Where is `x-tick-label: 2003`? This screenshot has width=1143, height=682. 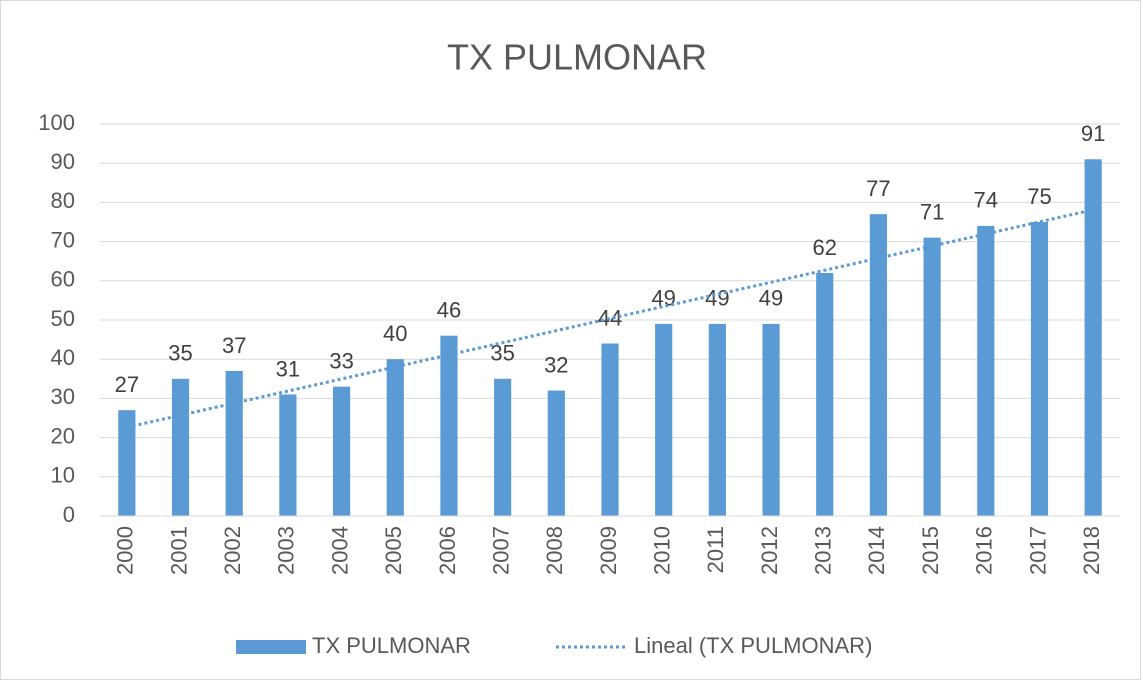 x-tick-label: 2003 is located at coordinates (286, 550).